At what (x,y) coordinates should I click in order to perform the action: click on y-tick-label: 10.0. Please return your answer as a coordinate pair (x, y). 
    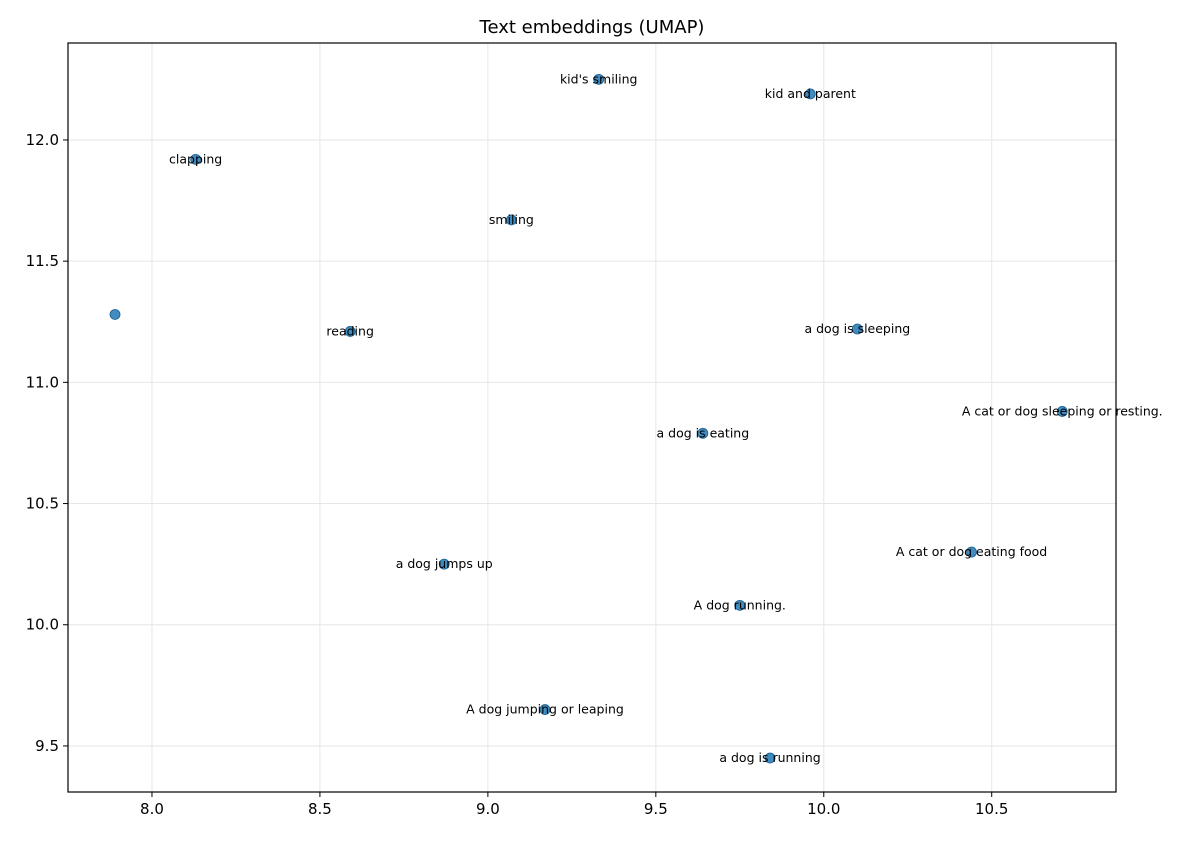
    Looking at the image, I should click on (42, 625).